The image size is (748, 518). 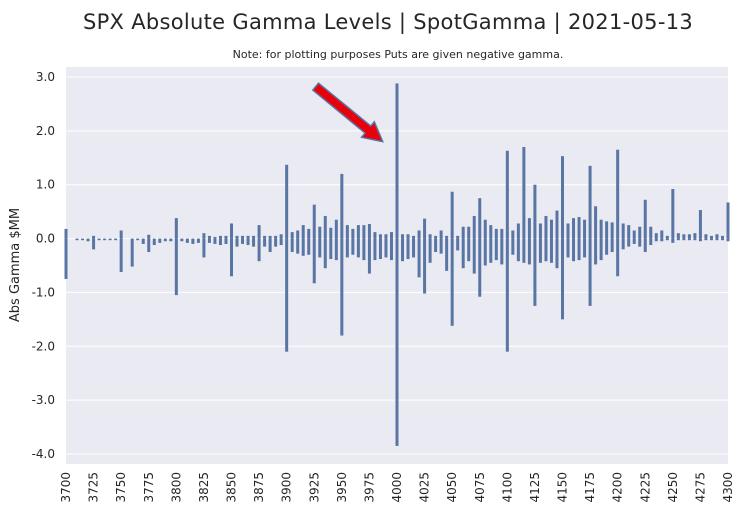 What do you see at coordinates (507, 487) in the screenshot?
I see `x-tick-label: 4100` at bounding box center [507, 487].